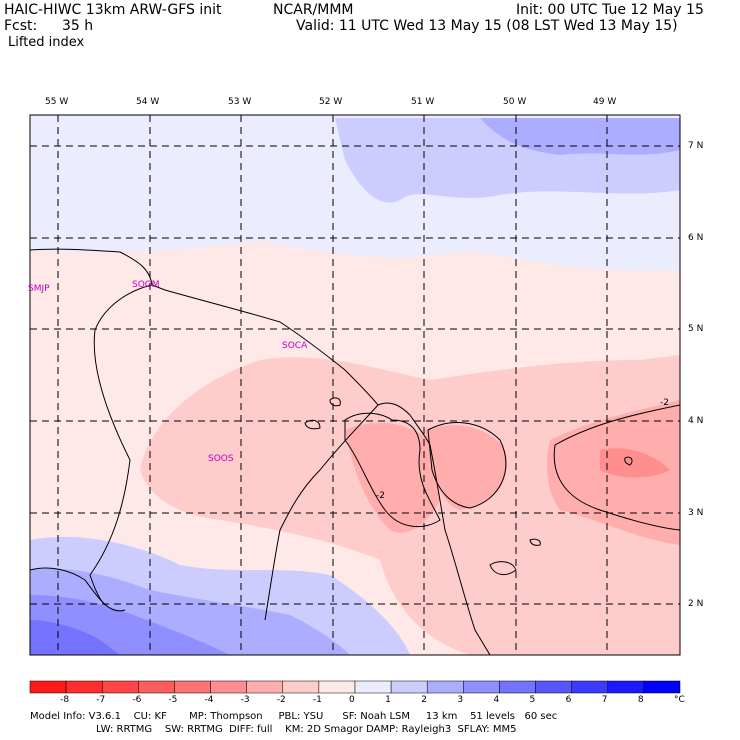  I want to click on colorbar-tick-label: -1, so click(317, 700).